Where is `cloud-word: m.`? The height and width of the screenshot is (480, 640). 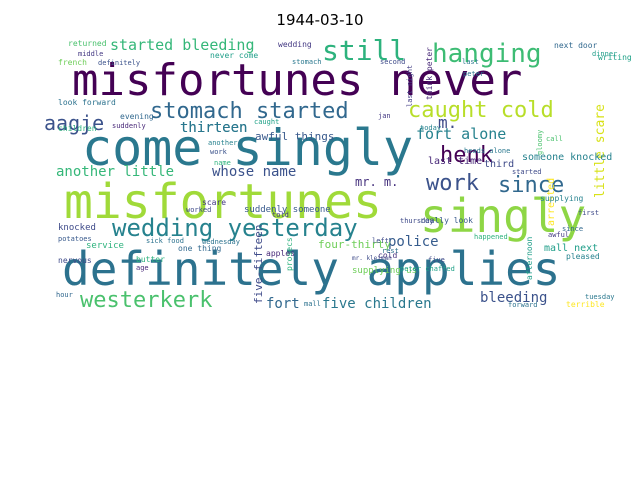
cloud-word: m. is located at coordinates (447, 122).